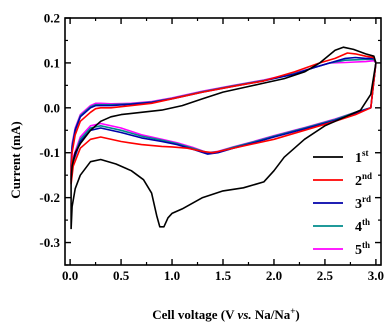 The width and height of the screenshot is (387, 322). Describe the element at coordinates (363, 203) in the screenshot. I see `legend-label-3rd: 3rd` at that location.